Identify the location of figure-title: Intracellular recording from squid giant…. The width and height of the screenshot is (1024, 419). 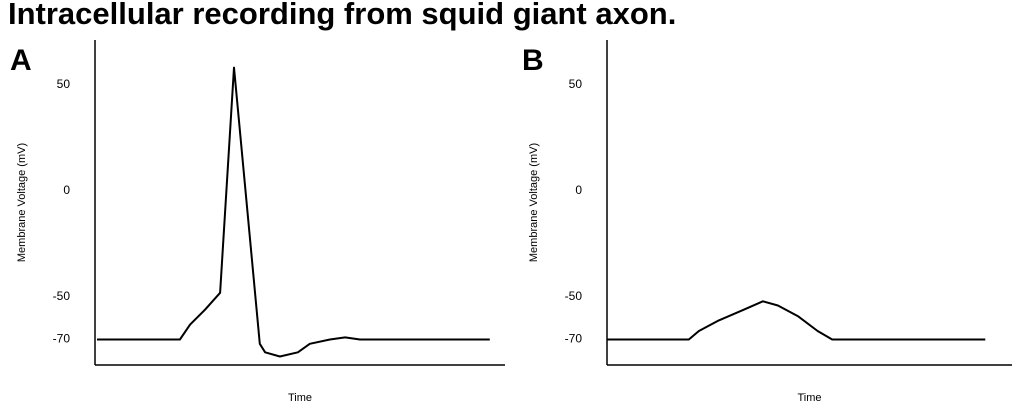
(342, 15).